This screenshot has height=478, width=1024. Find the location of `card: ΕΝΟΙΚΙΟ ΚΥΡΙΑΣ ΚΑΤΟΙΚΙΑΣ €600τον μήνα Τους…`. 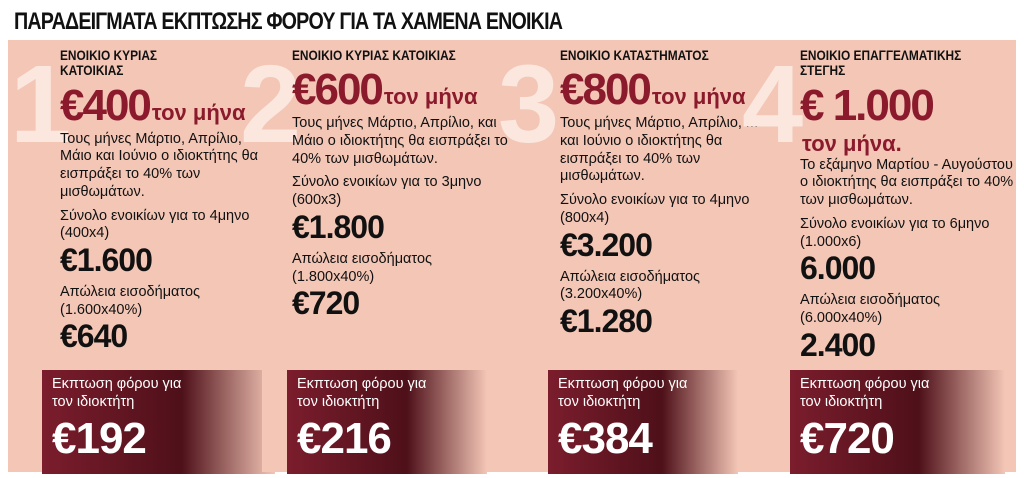

card: ΕΝΟΙΚΙΟ ΚΥΡΙΑΣ ΚΑΤΟΙΚΙΑΣ €600τον μήνα Τους… is located at coordinates (403, 184).